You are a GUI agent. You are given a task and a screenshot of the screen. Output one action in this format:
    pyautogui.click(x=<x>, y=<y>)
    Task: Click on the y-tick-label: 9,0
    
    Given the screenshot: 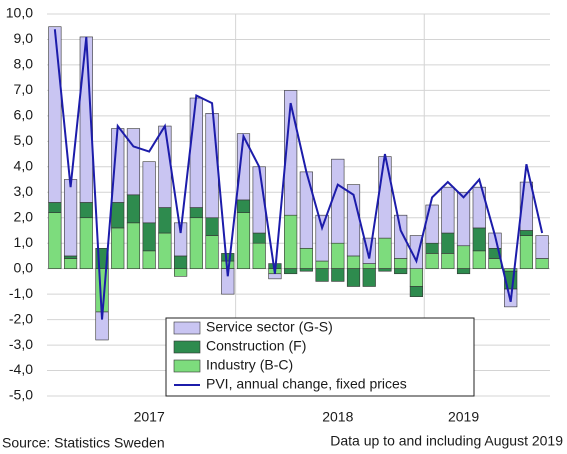 What is the action you would take?
    pyautogui.click(x=24, y=38)
    